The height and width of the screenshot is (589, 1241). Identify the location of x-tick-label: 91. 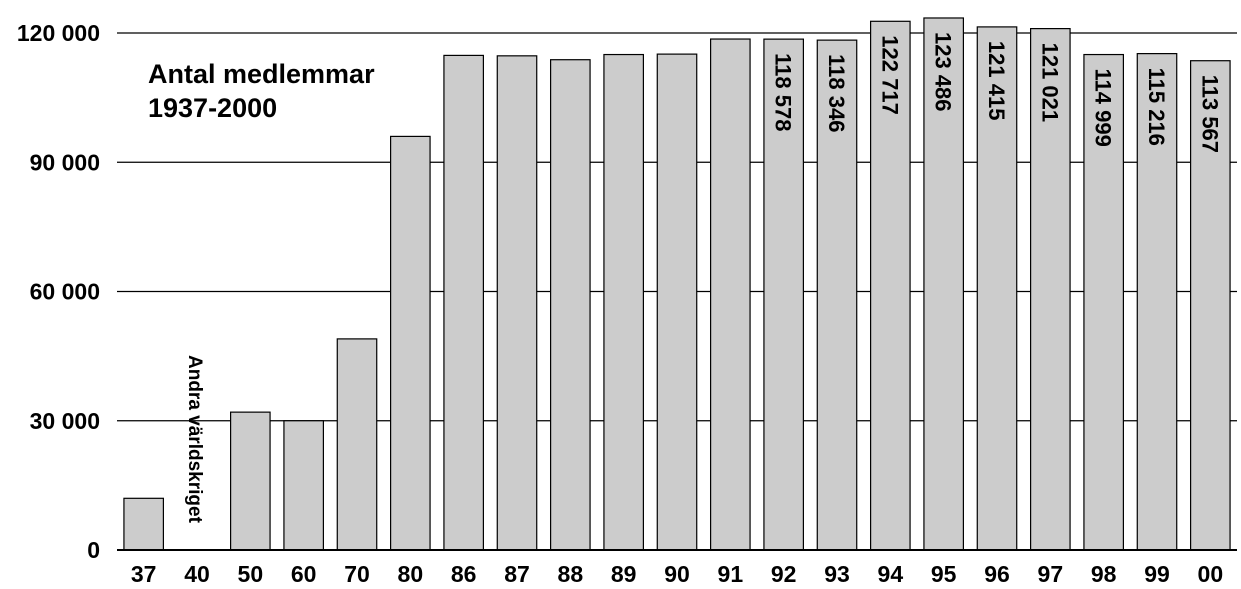
(731, 574).